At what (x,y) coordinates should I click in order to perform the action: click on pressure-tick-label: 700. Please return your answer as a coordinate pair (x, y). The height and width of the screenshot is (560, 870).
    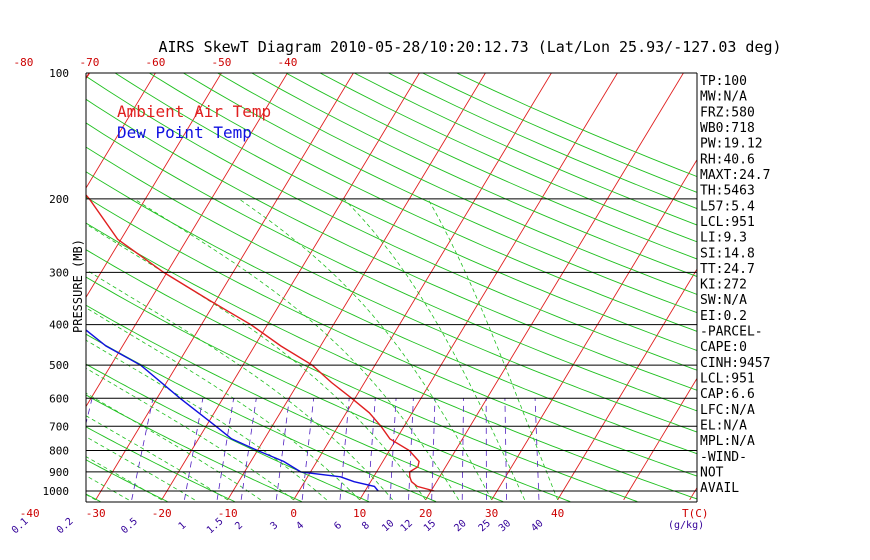
    Looking at the image, I should click on (59, 426).